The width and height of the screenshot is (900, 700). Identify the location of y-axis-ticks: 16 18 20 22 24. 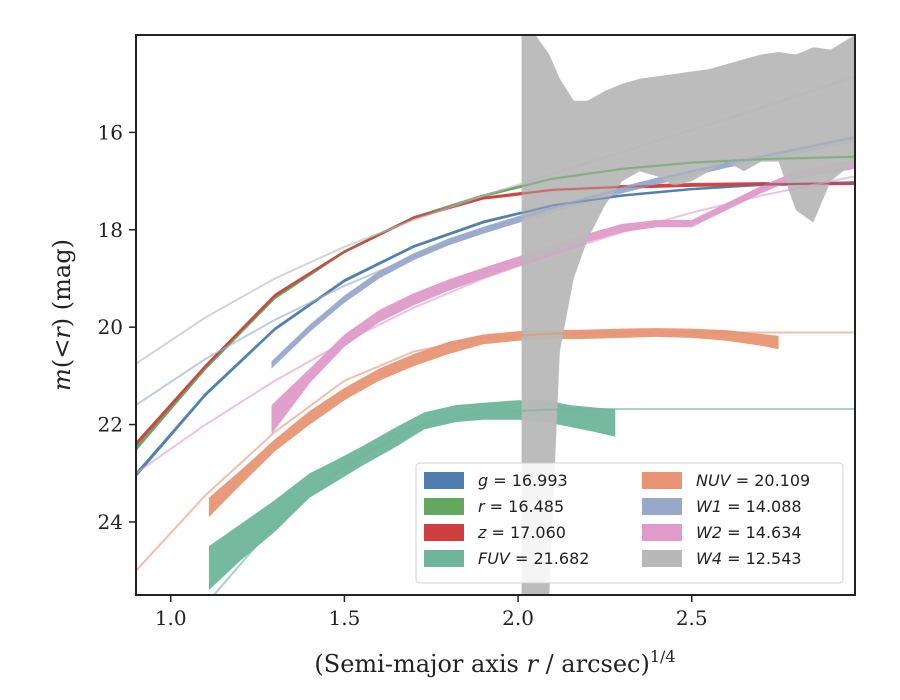
(117, 327).